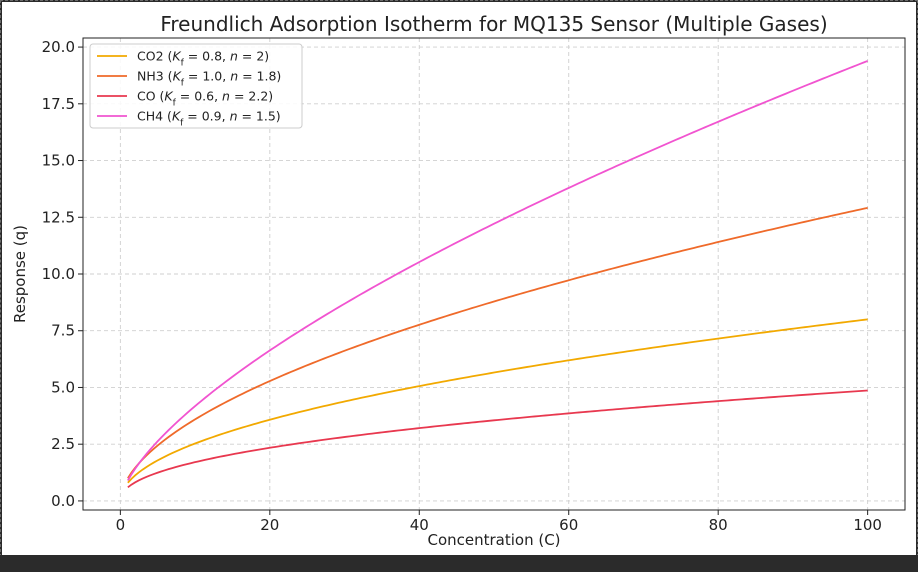 The height and width of the screenshot is (572, 918). What do you see at coordinates (58, 217) in the screenshot?
I see `y-tick-label: 12.5` at bounding box center [58, 217].